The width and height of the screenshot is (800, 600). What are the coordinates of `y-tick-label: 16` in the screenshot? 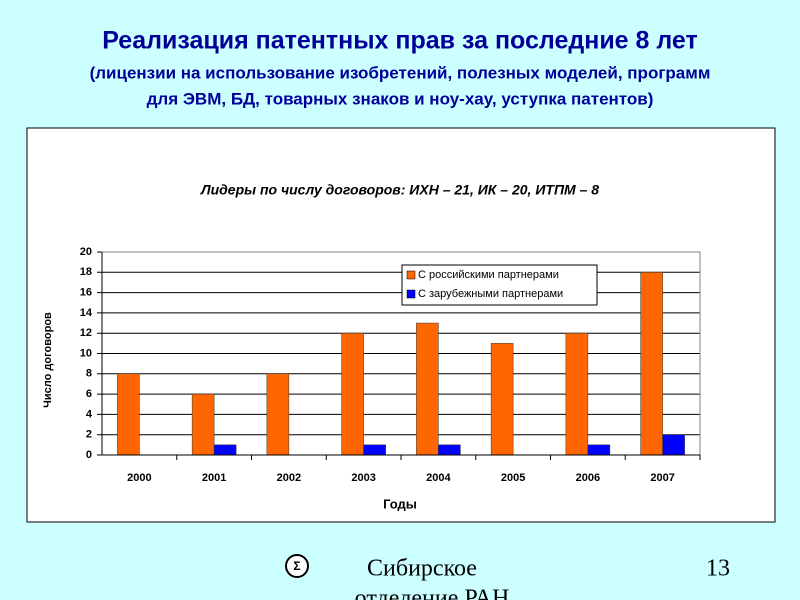 It's located at (86, 293).